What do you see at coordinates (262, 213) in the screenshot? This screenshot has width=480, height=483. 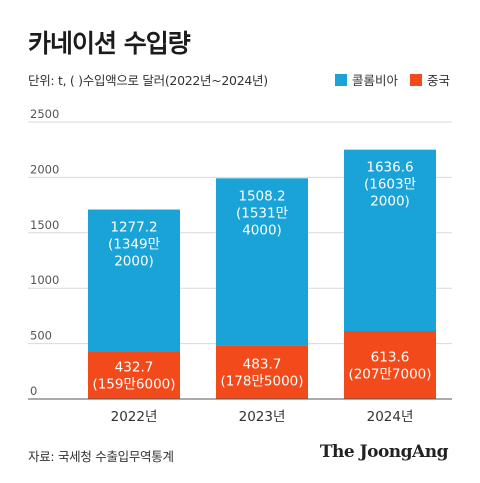 I see `data-label: (1531만` at bounding box center [262, 213].